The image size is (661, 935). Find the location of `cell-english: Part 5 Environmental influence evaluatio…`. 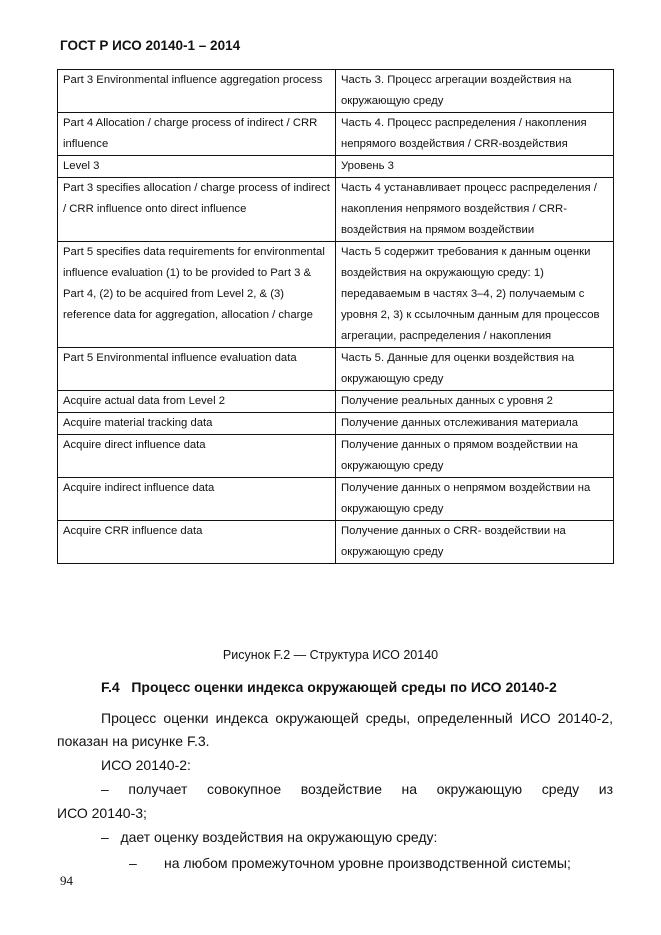

cell-english: Part 5 Environmental influence evaluatio… is located at coordinates (196, 369).